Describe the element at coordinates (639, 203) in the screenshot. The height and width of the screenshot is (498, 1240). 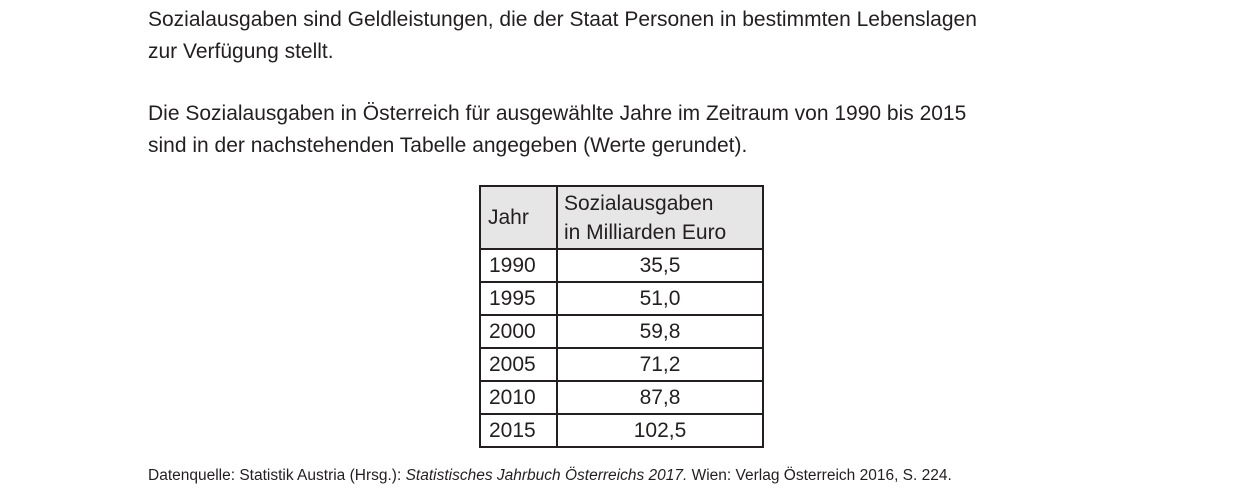
I see `header-value-line-1: Sozialausgaben` at that location.